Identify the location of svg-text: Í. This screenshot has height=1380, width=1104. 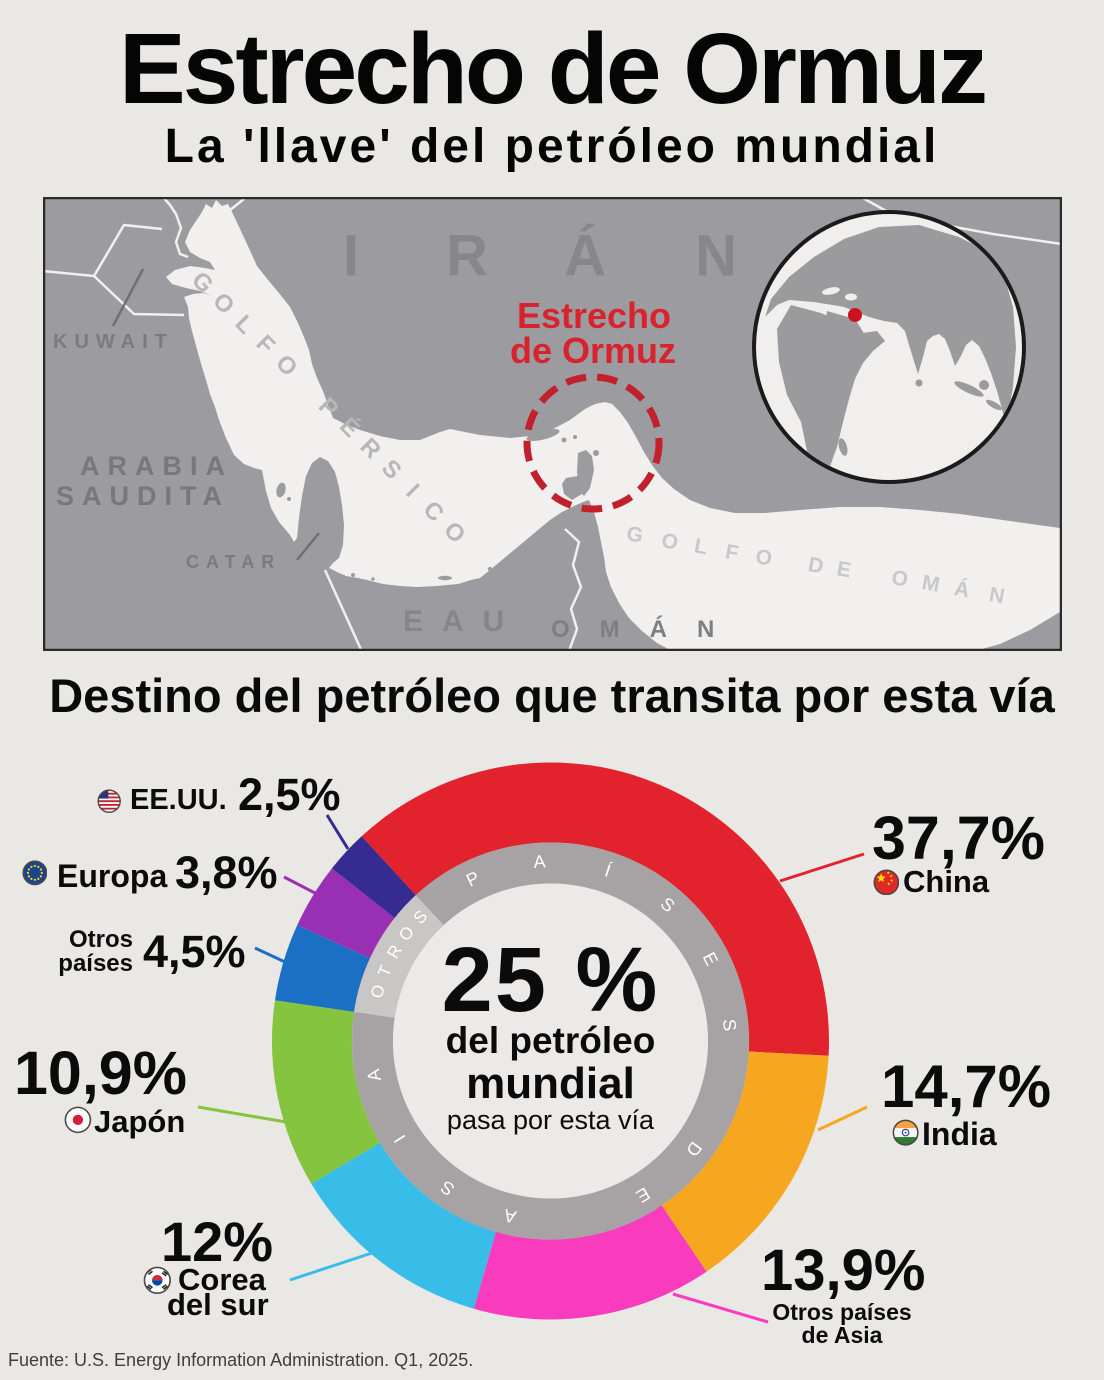
(607, 870).